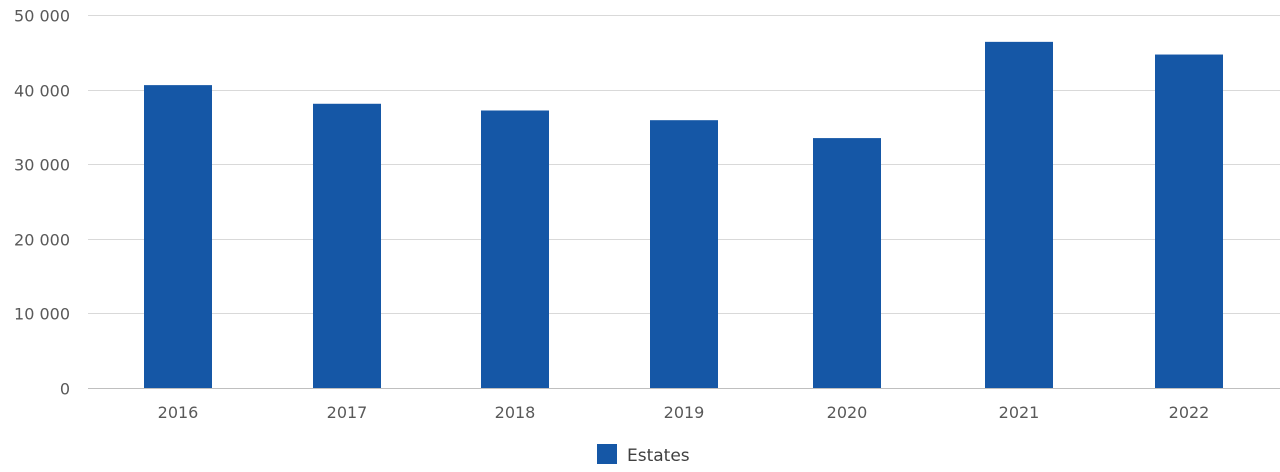 The height and width of the screenshot is (472, 1280). What do you see at coordinates (658, 456) in the screenshot?
I see `legend-label-estates: Estates` at bounding box center [658, 456].